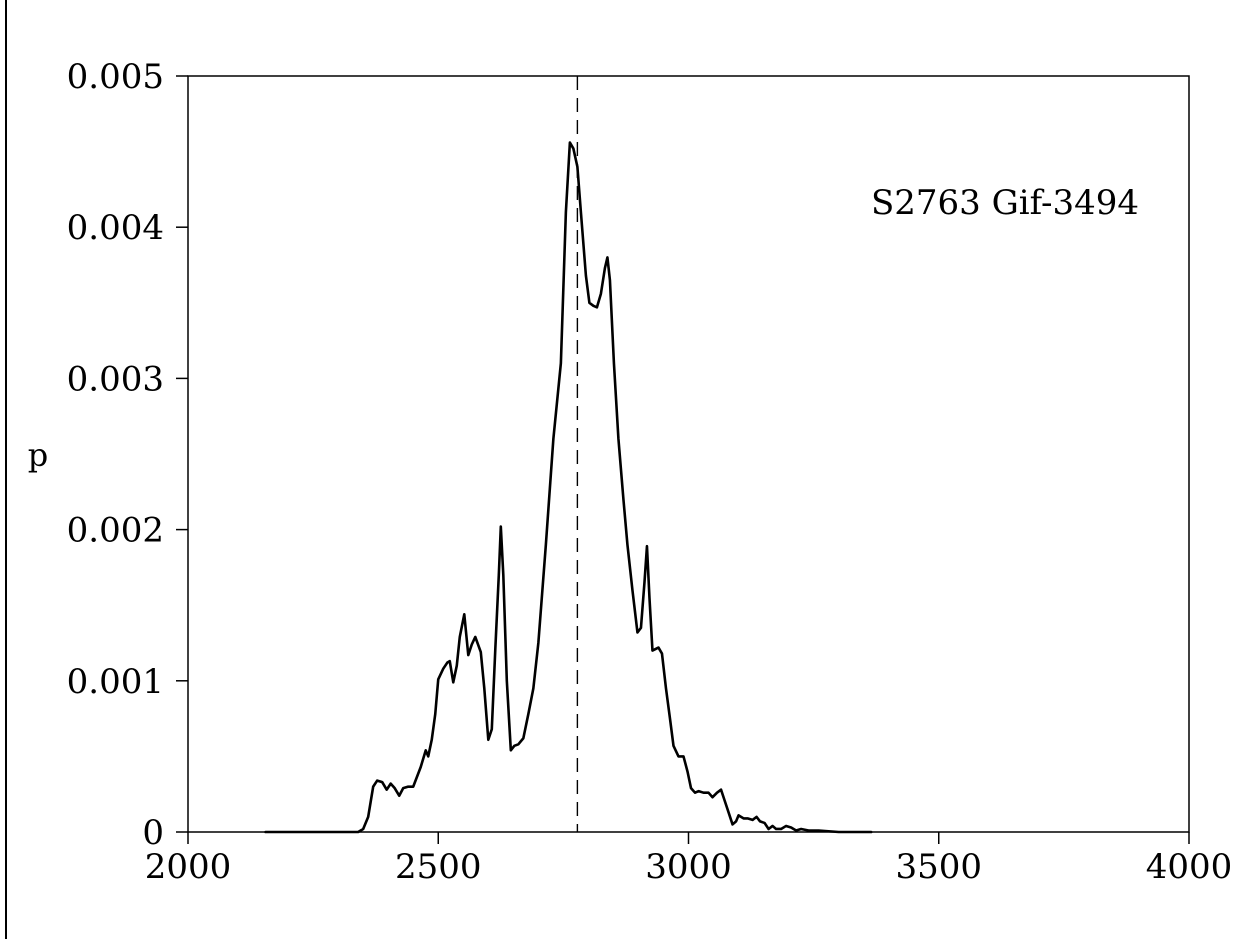 This screenshot has width=1244, height=944. What do you see at coordinates (688, 838) in the screenshot?
I see `x-axis-ticks` at bounding box center [688, 838].